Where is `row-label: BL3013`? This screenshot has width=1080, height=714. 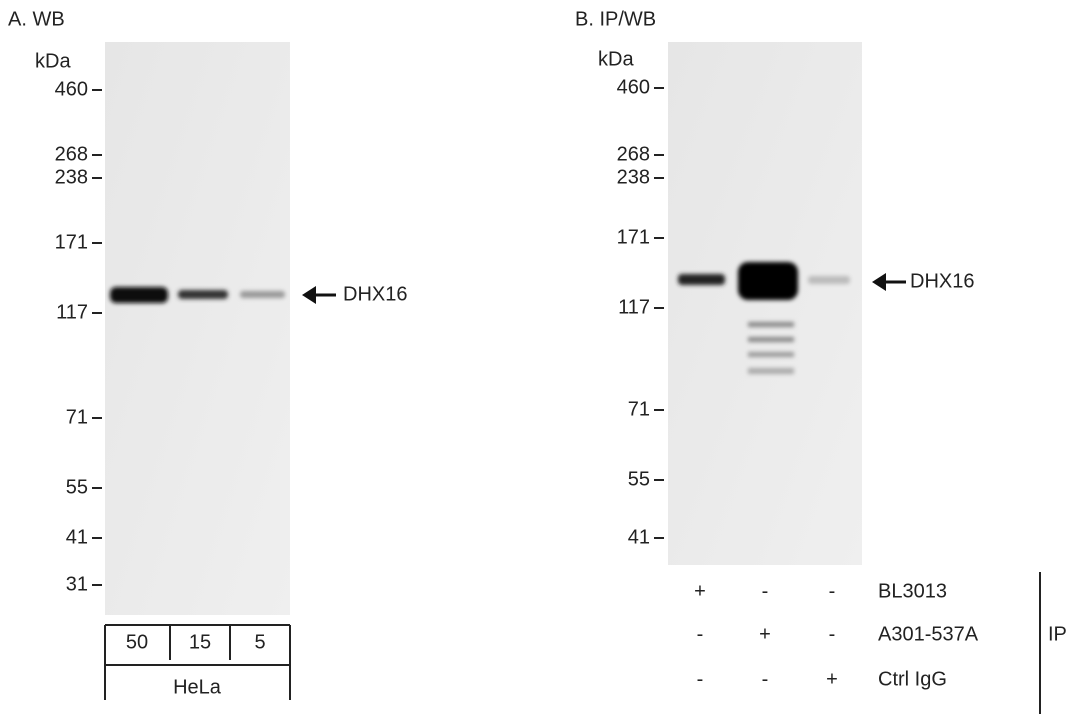
row-label: BL3013 is located at coordinates (912, 591).